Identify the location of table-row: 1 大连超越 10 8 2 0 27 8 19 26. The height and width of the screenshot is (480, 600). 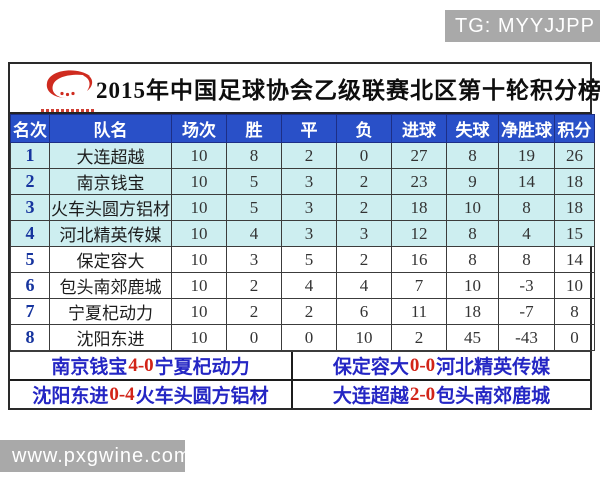
(302, 155).